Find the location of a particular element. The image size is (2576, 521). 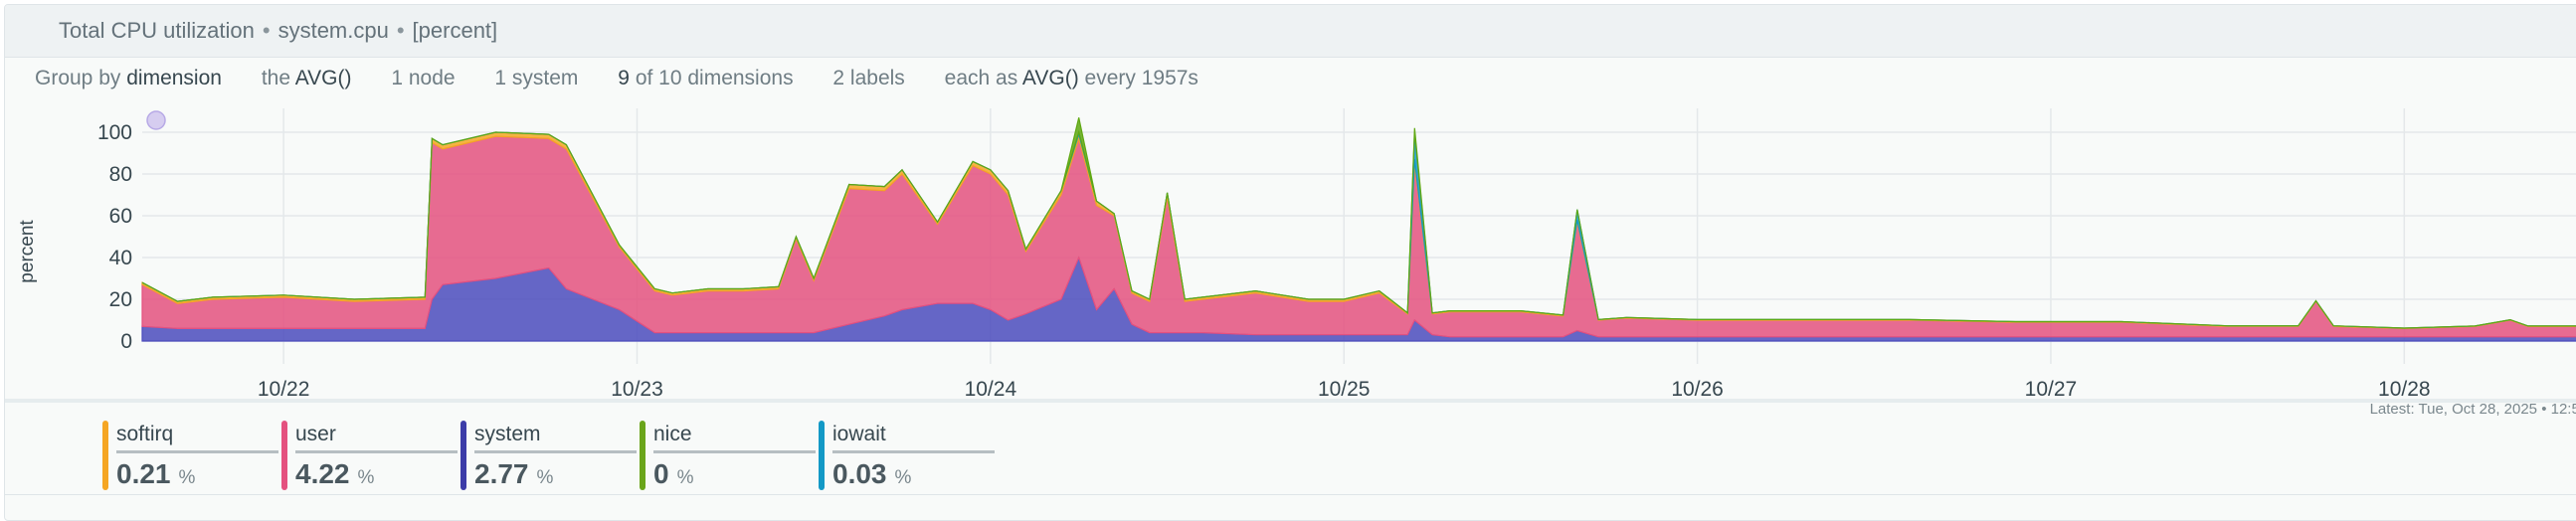

systems-selector: 1 system is located at coordinates (536, 78).